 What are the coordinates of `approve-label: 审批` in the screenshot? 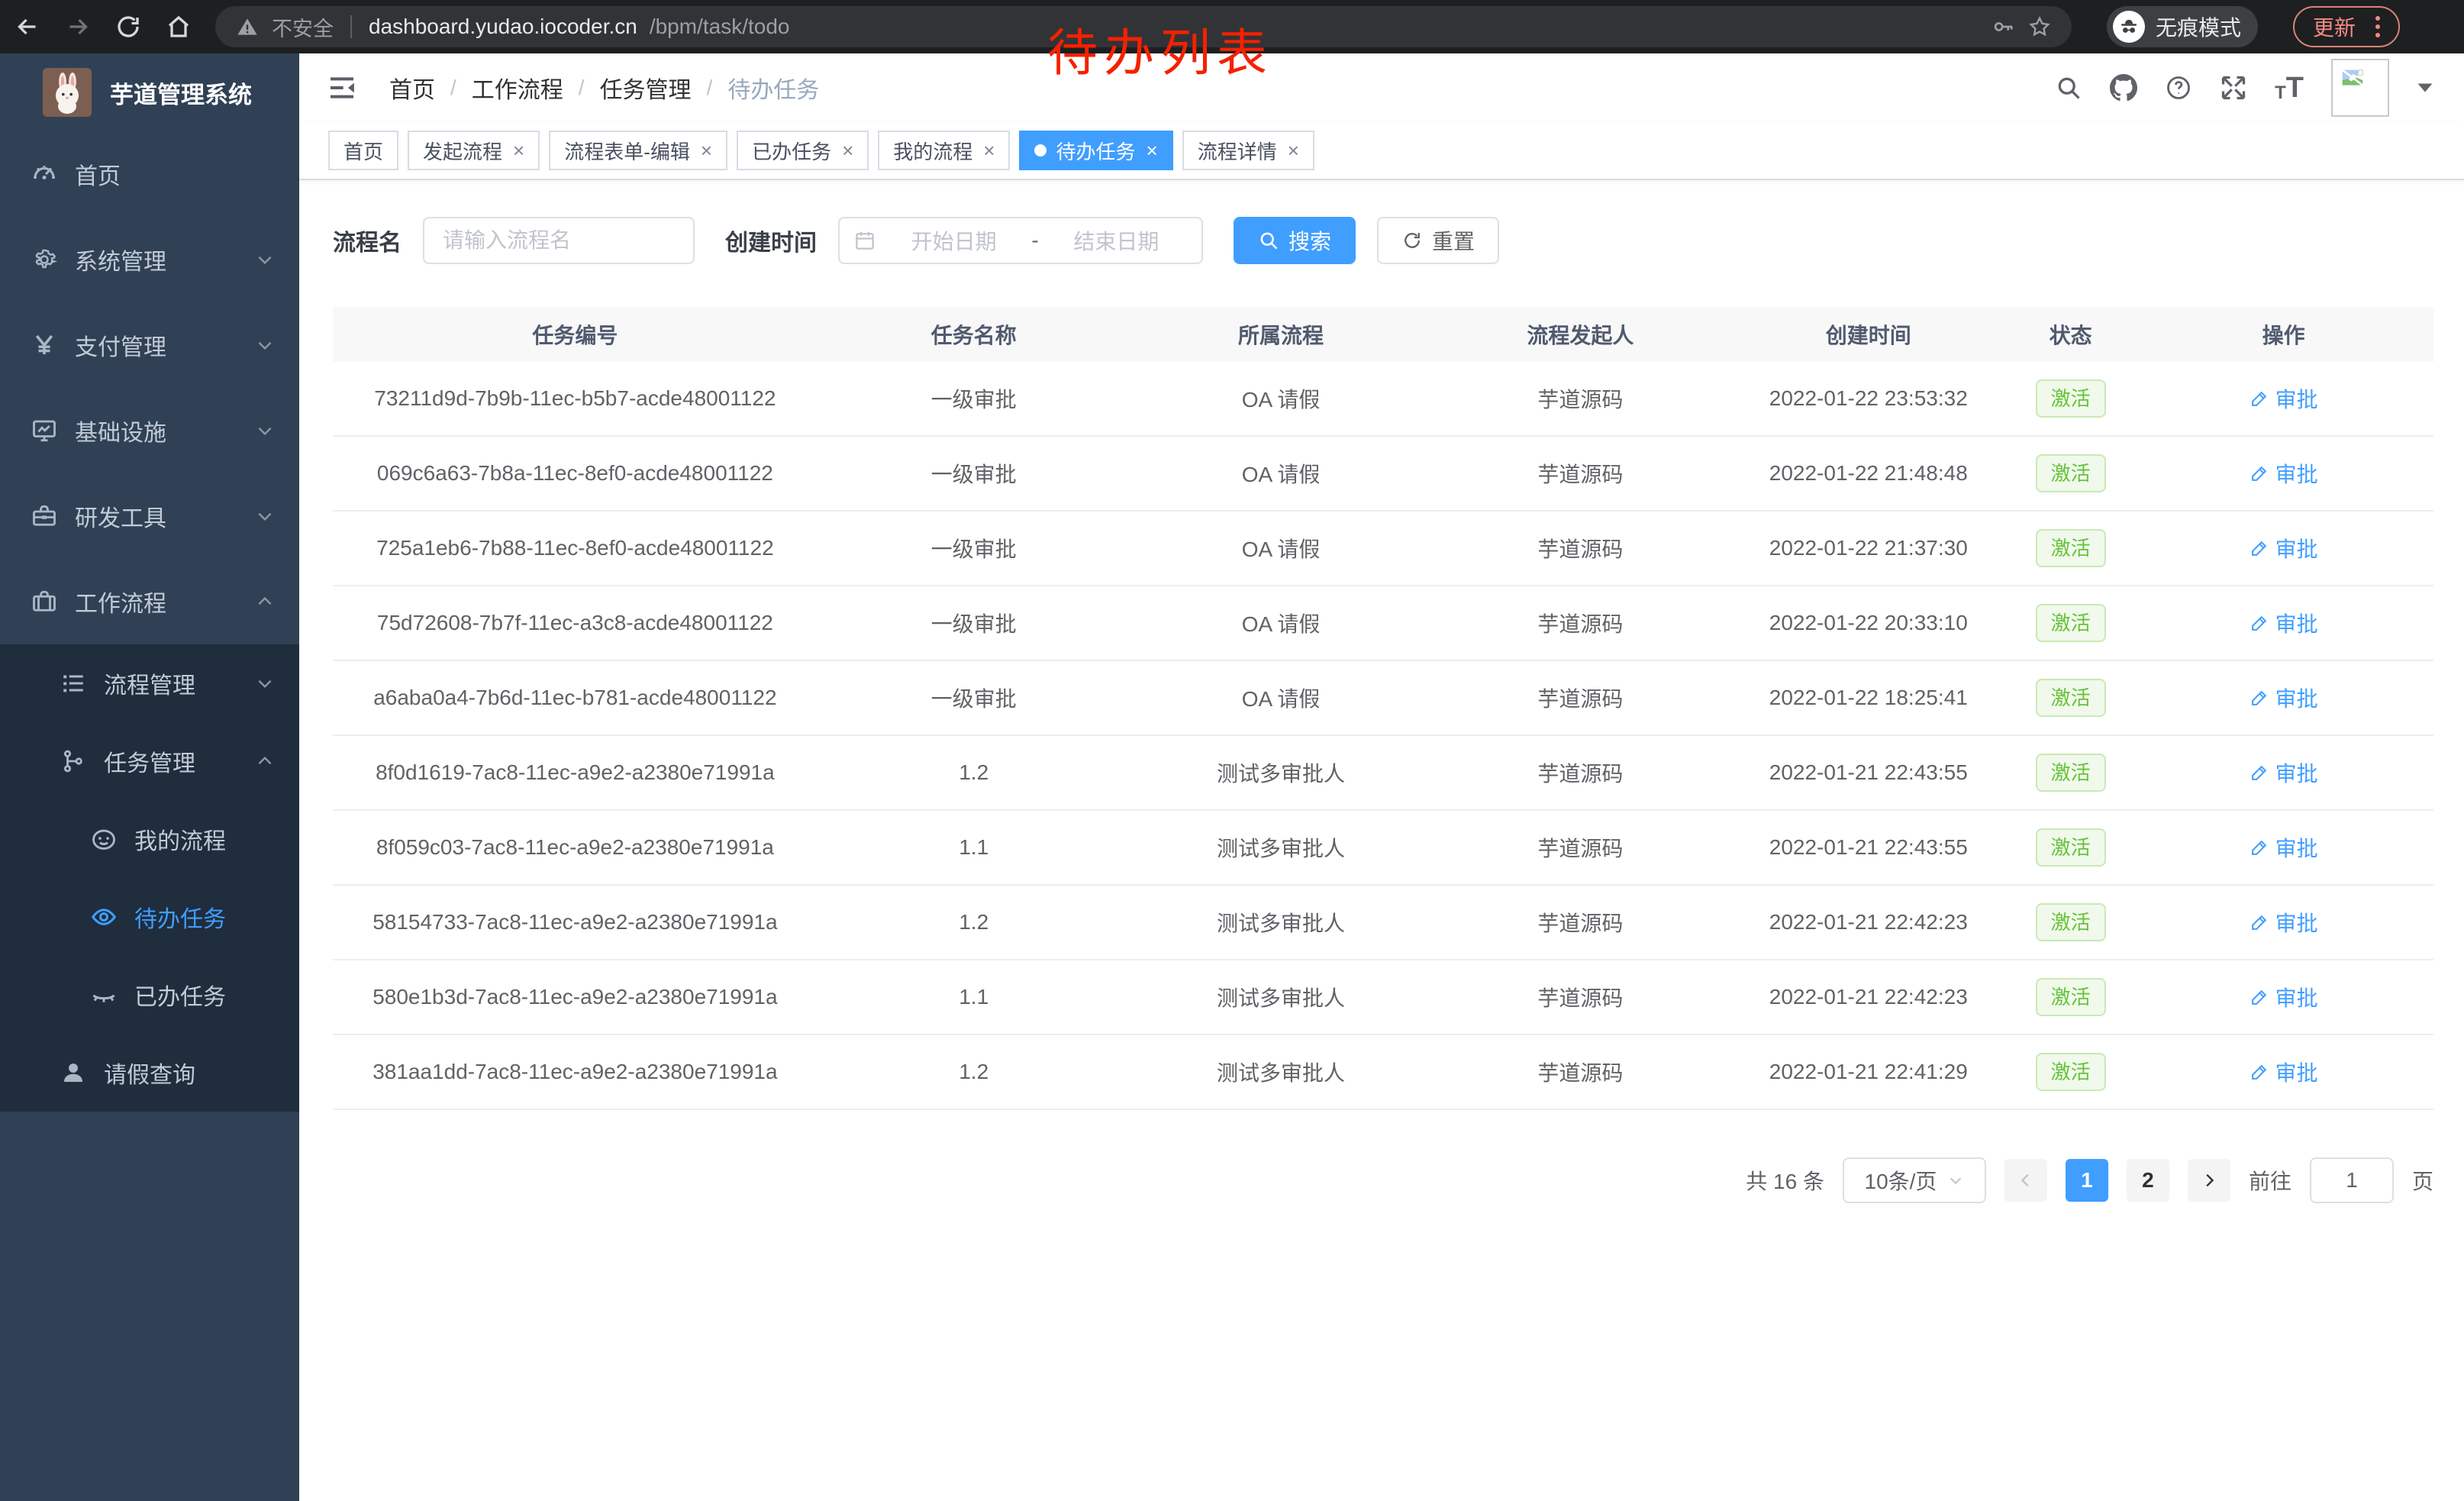 It's located at (2297, 549).